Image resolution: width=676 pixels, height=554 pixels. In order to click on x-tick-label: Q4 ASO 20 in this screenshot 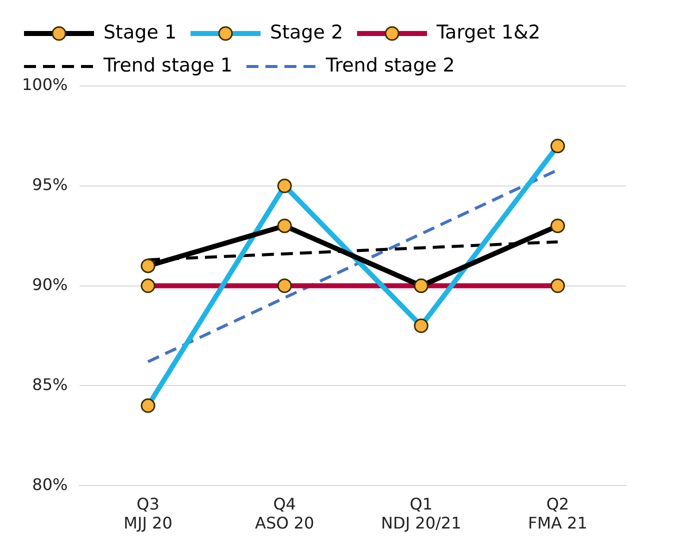, I will do `click(284, 513)`.